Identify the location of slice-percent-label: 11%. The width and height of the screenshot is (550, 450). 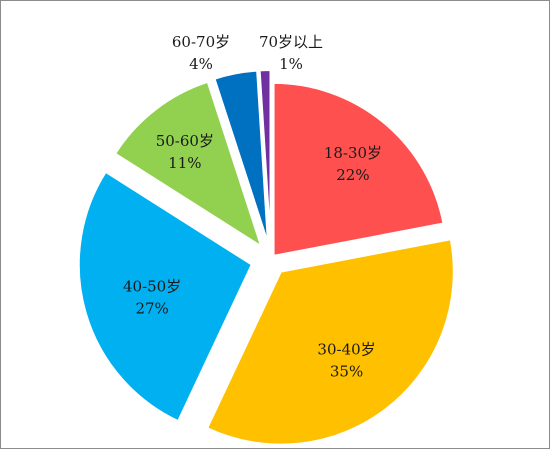
(184, 163).